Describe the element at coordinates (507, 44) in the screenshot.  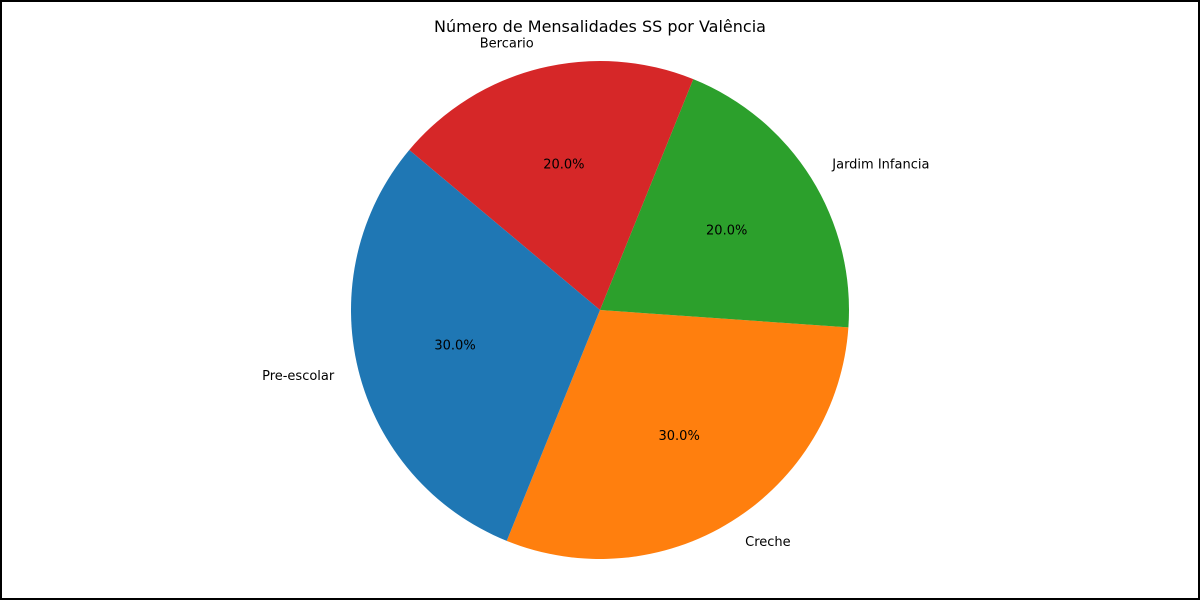
I see `slice-label-bercario: Bercario` at that location.